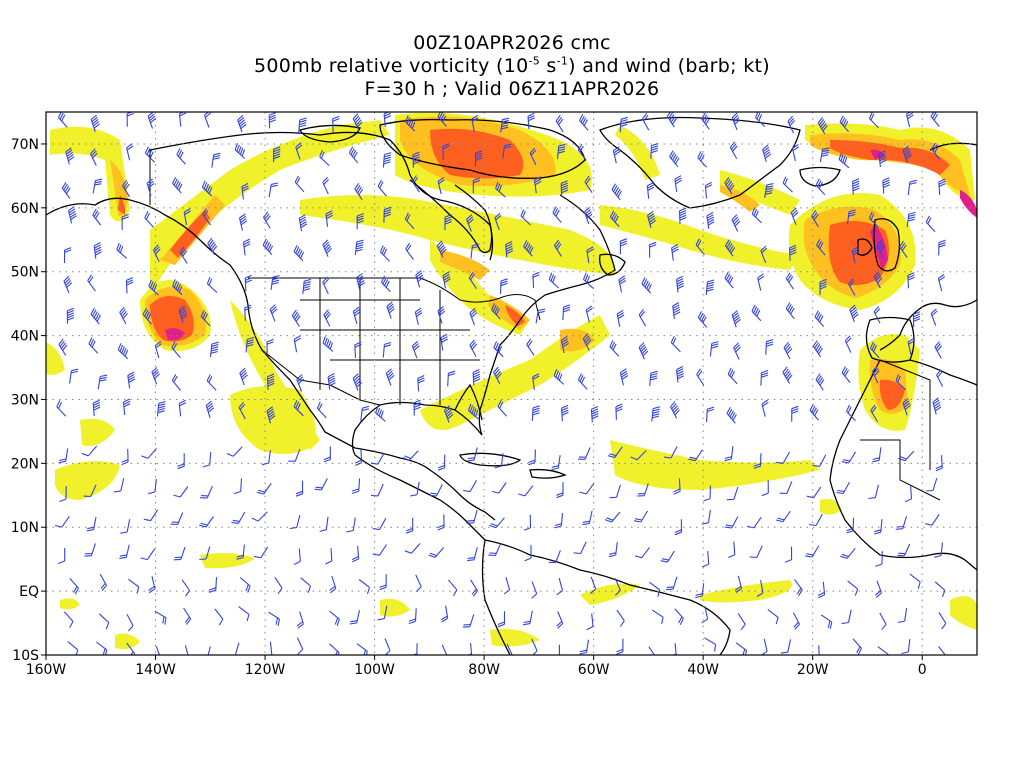 This screenshot has height=768, width=1024. What do you see at coordinates (594, 670) in the screenshot?
I see `x-tick-label: 60W` at bounding box center [594, 670].